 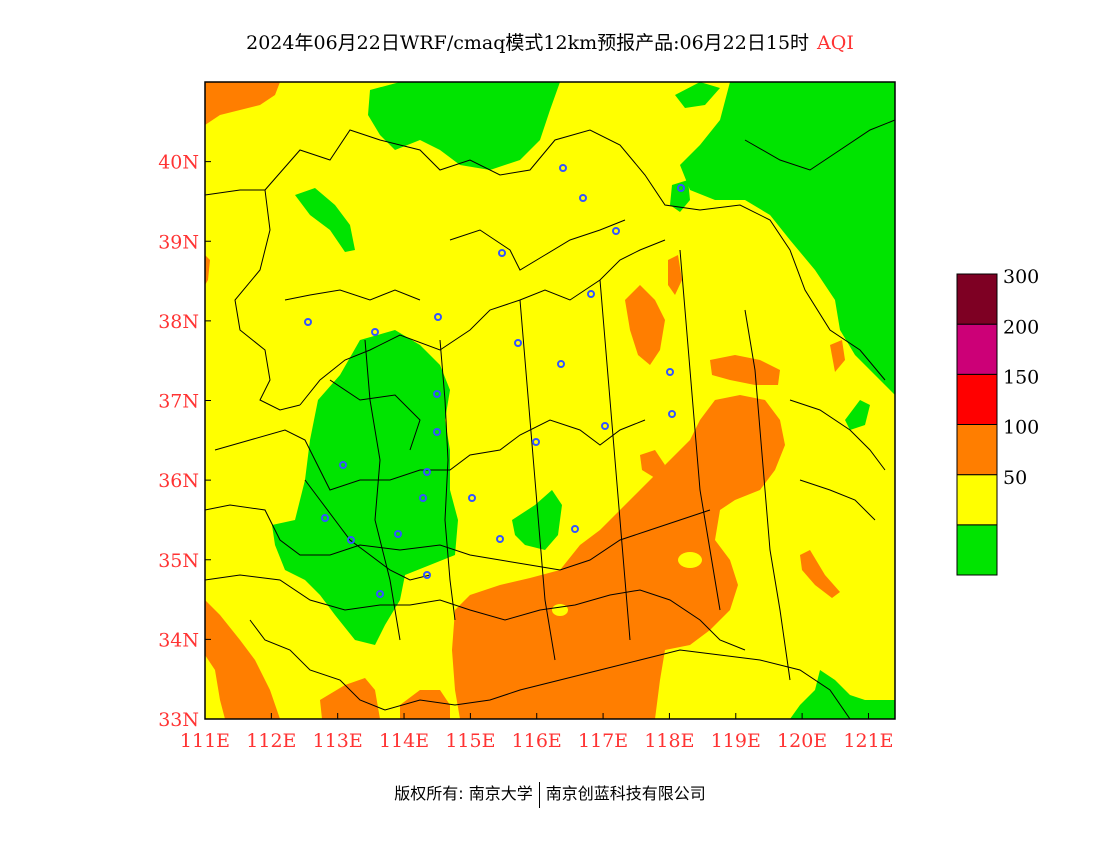 What do you see at coordinates (603, 741) in the screenshot?
I see `x-tick-label: 117E` at bounding box center [603, 741].